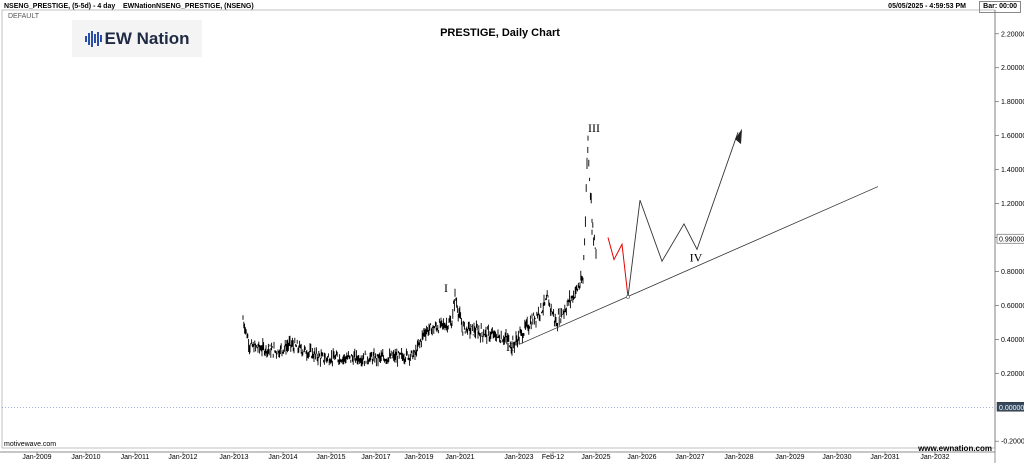  What do you see at coordinates (927, 6) in the screenshot?
I see `datetime-label: 05/05/2025 - 4:59:53 PM` at bounding box center [927, 6].